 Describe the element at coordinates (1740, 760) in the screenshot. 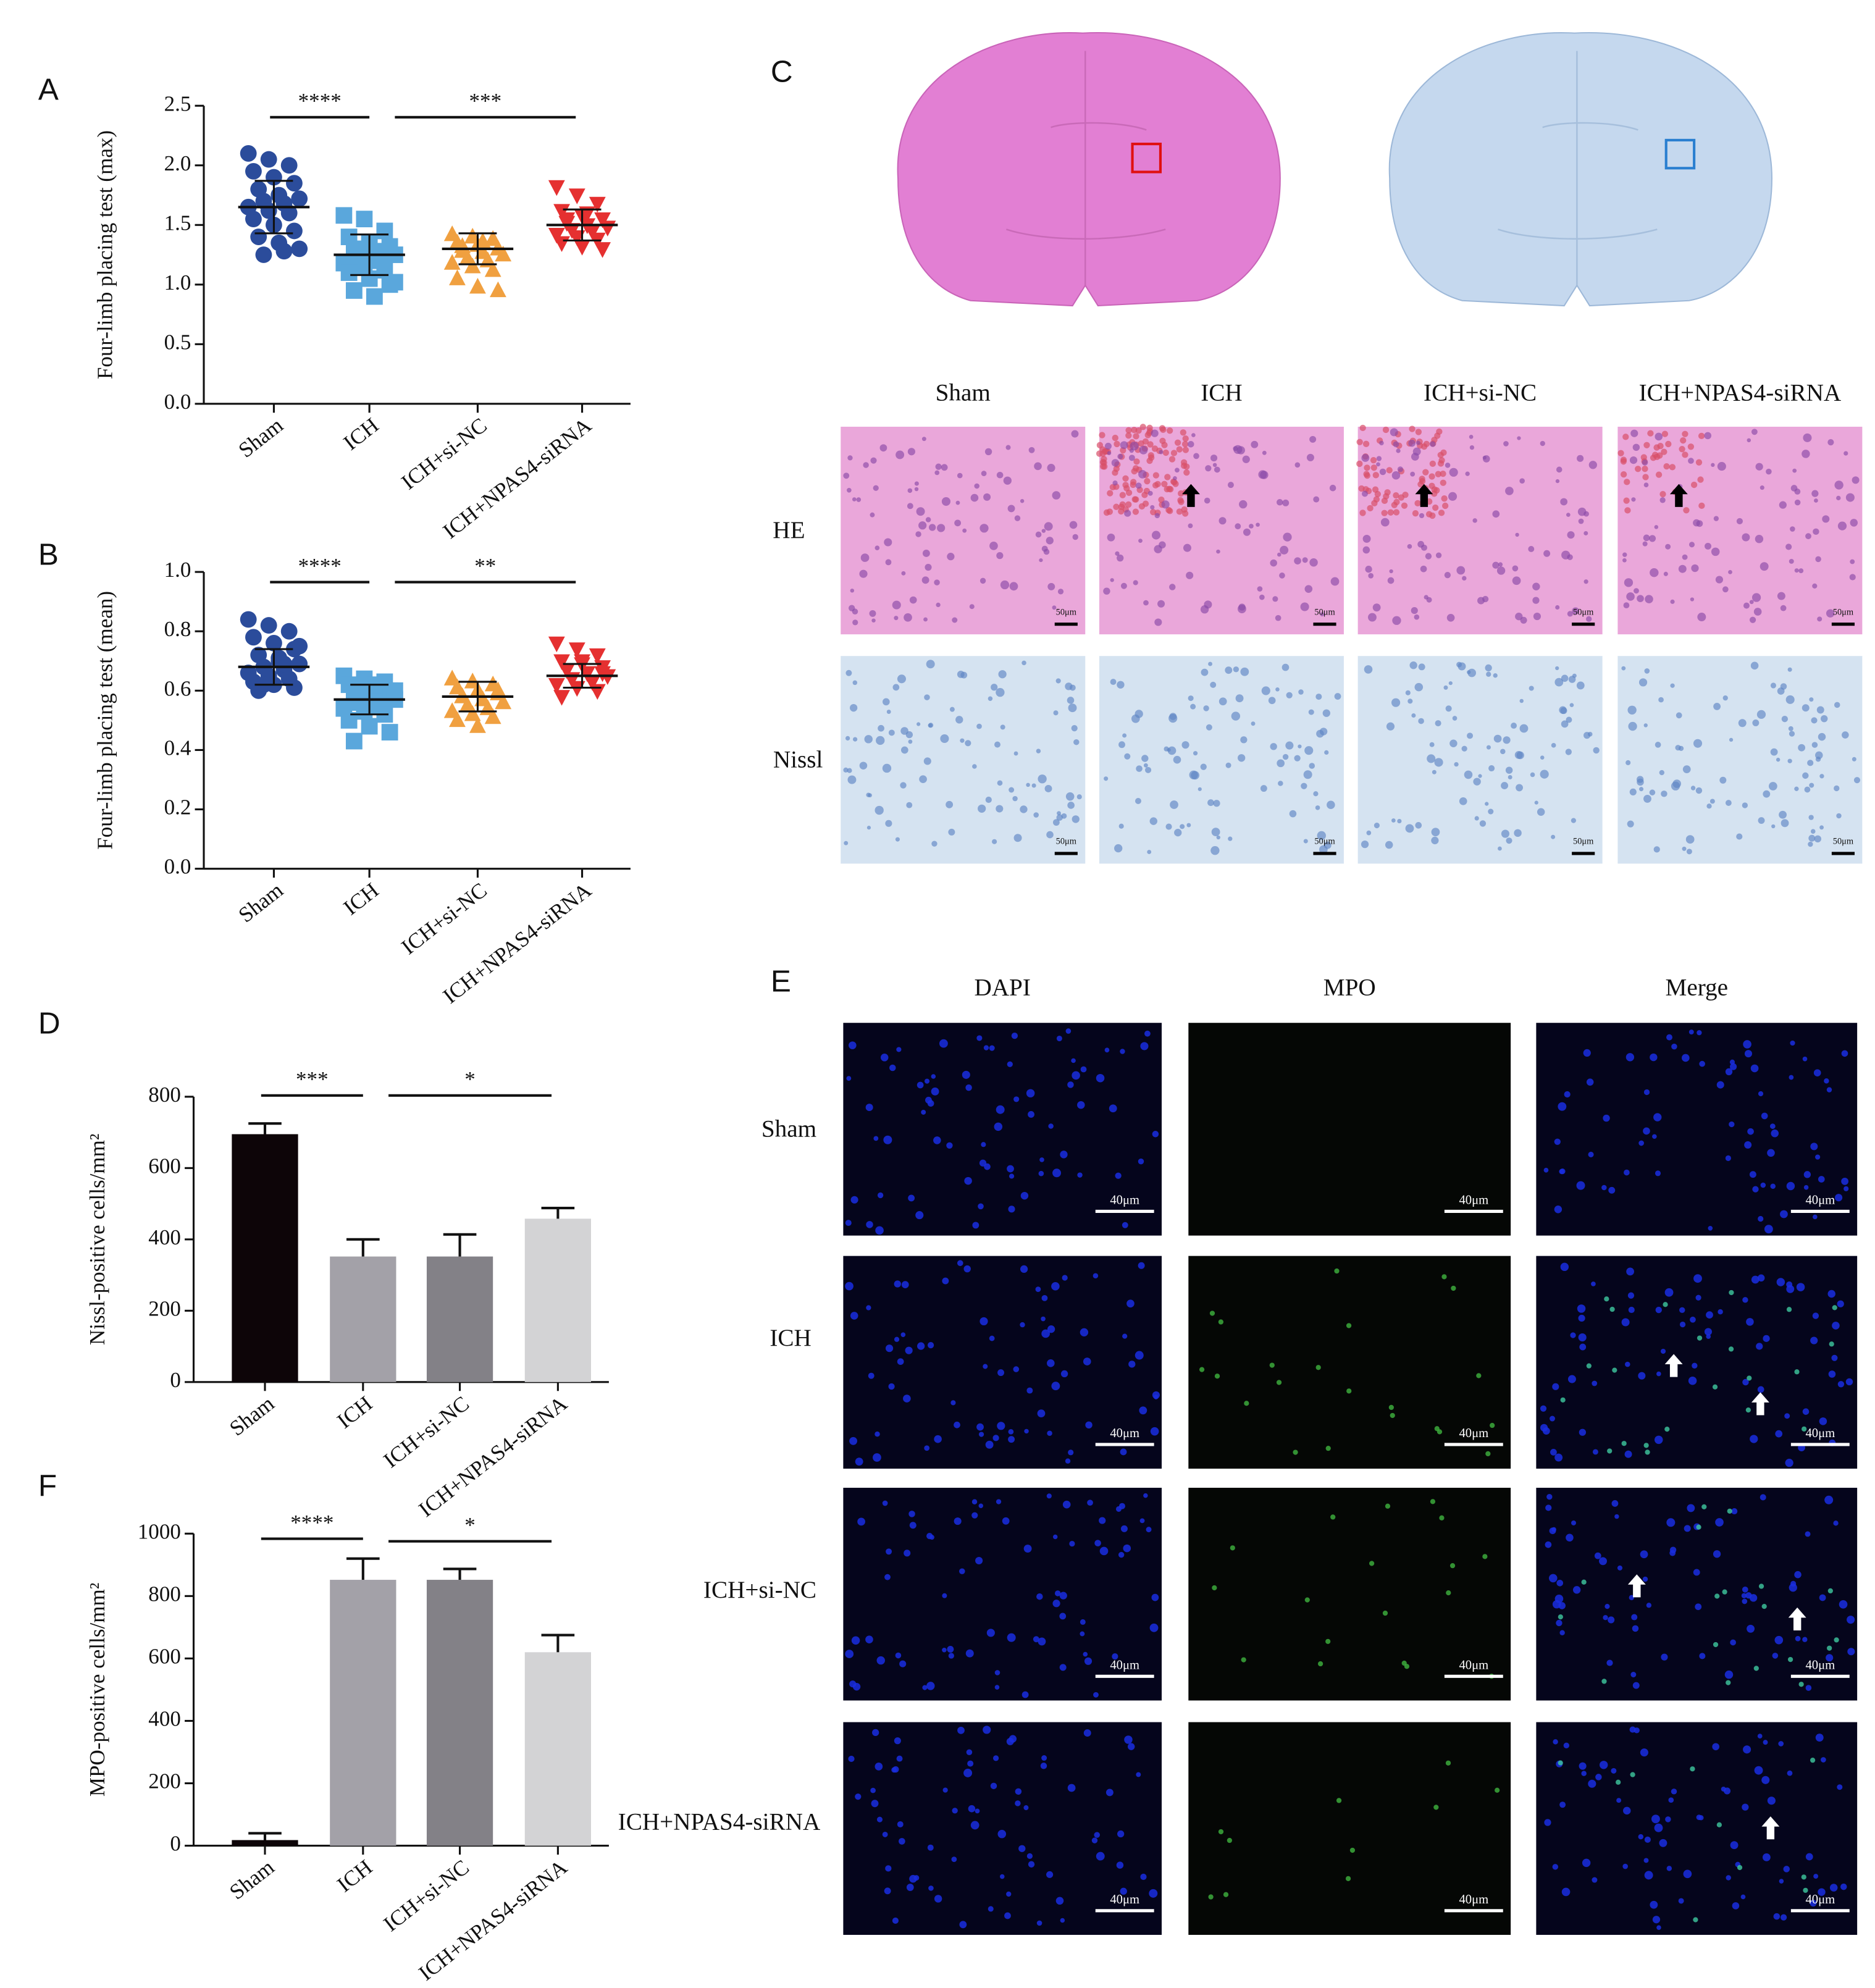

I see `micrograph: 50μm` at that location.